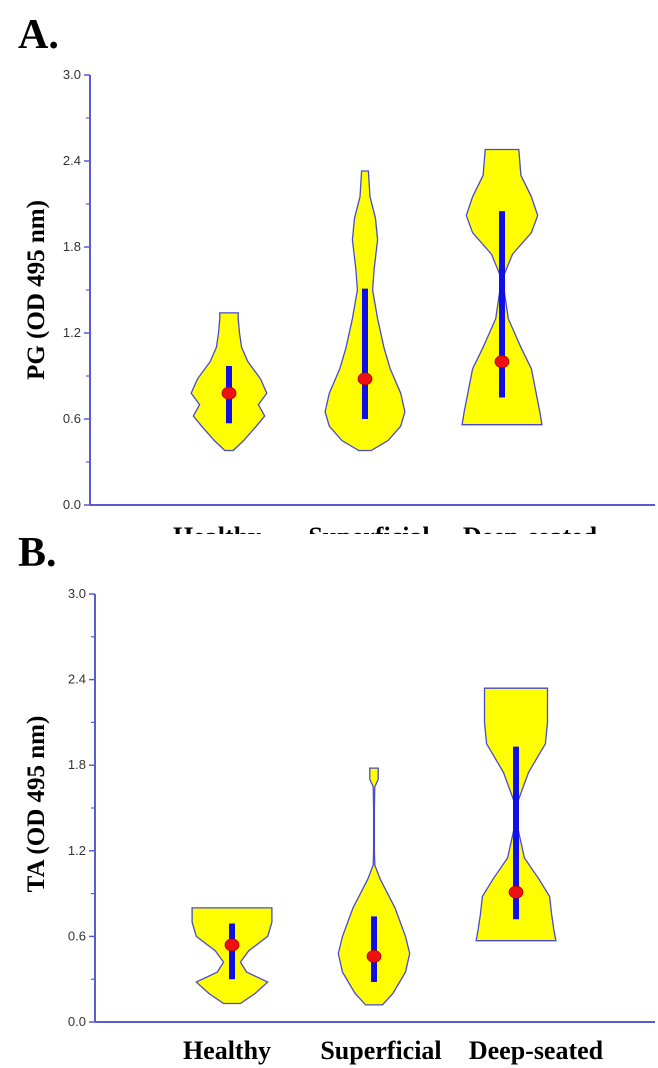 Image resolution: width=658 pixels, height=1068 pixels. Describe the element at coordinates (530, 528) in the screenshot. I see `category-label-deep-seated-a: Deep-seated` at that location.